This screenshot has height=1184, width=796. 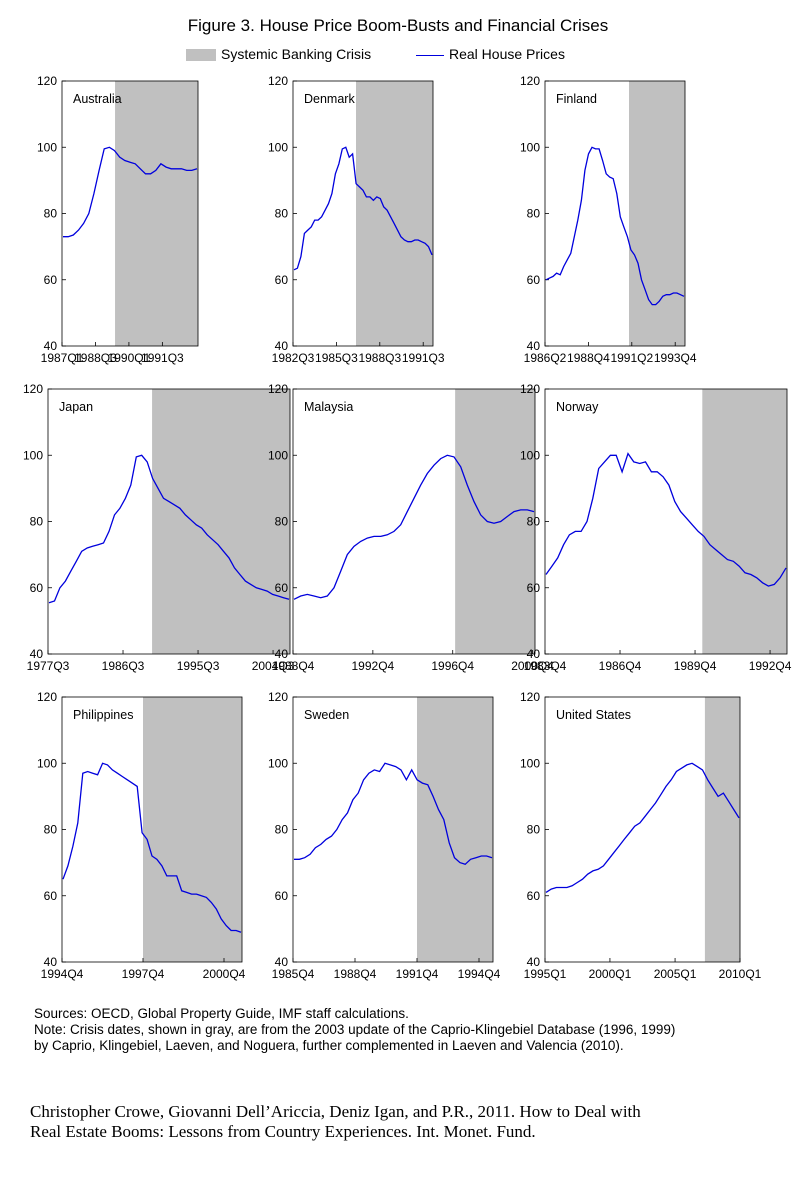 What do you see at coordinates (530, 81) in the screenshot?
I see `finland-ytick-label-120: 120` at bounding box center [530, 81].